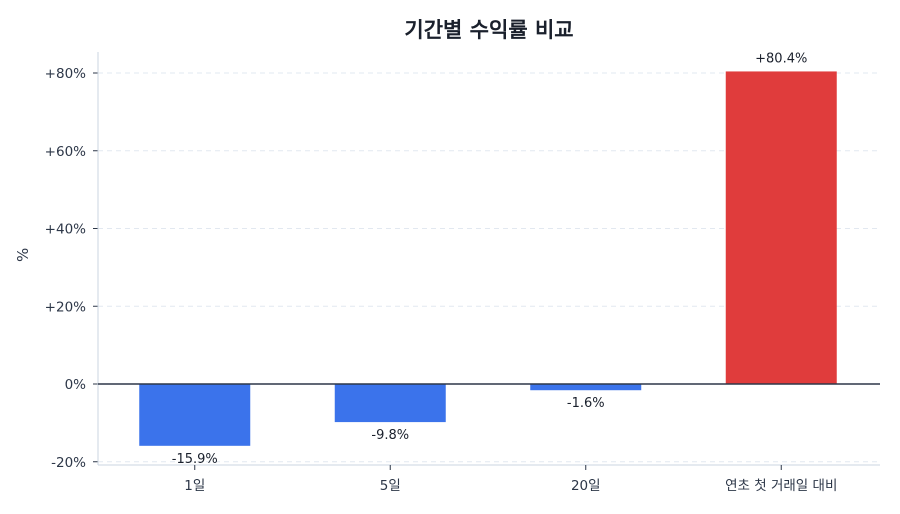 This screenshot has width=900, height=514. What do you see at coordinates (68, 463) in the screenshot?
I see `y-tick-label: -20%` at bounding box center [68, 463].